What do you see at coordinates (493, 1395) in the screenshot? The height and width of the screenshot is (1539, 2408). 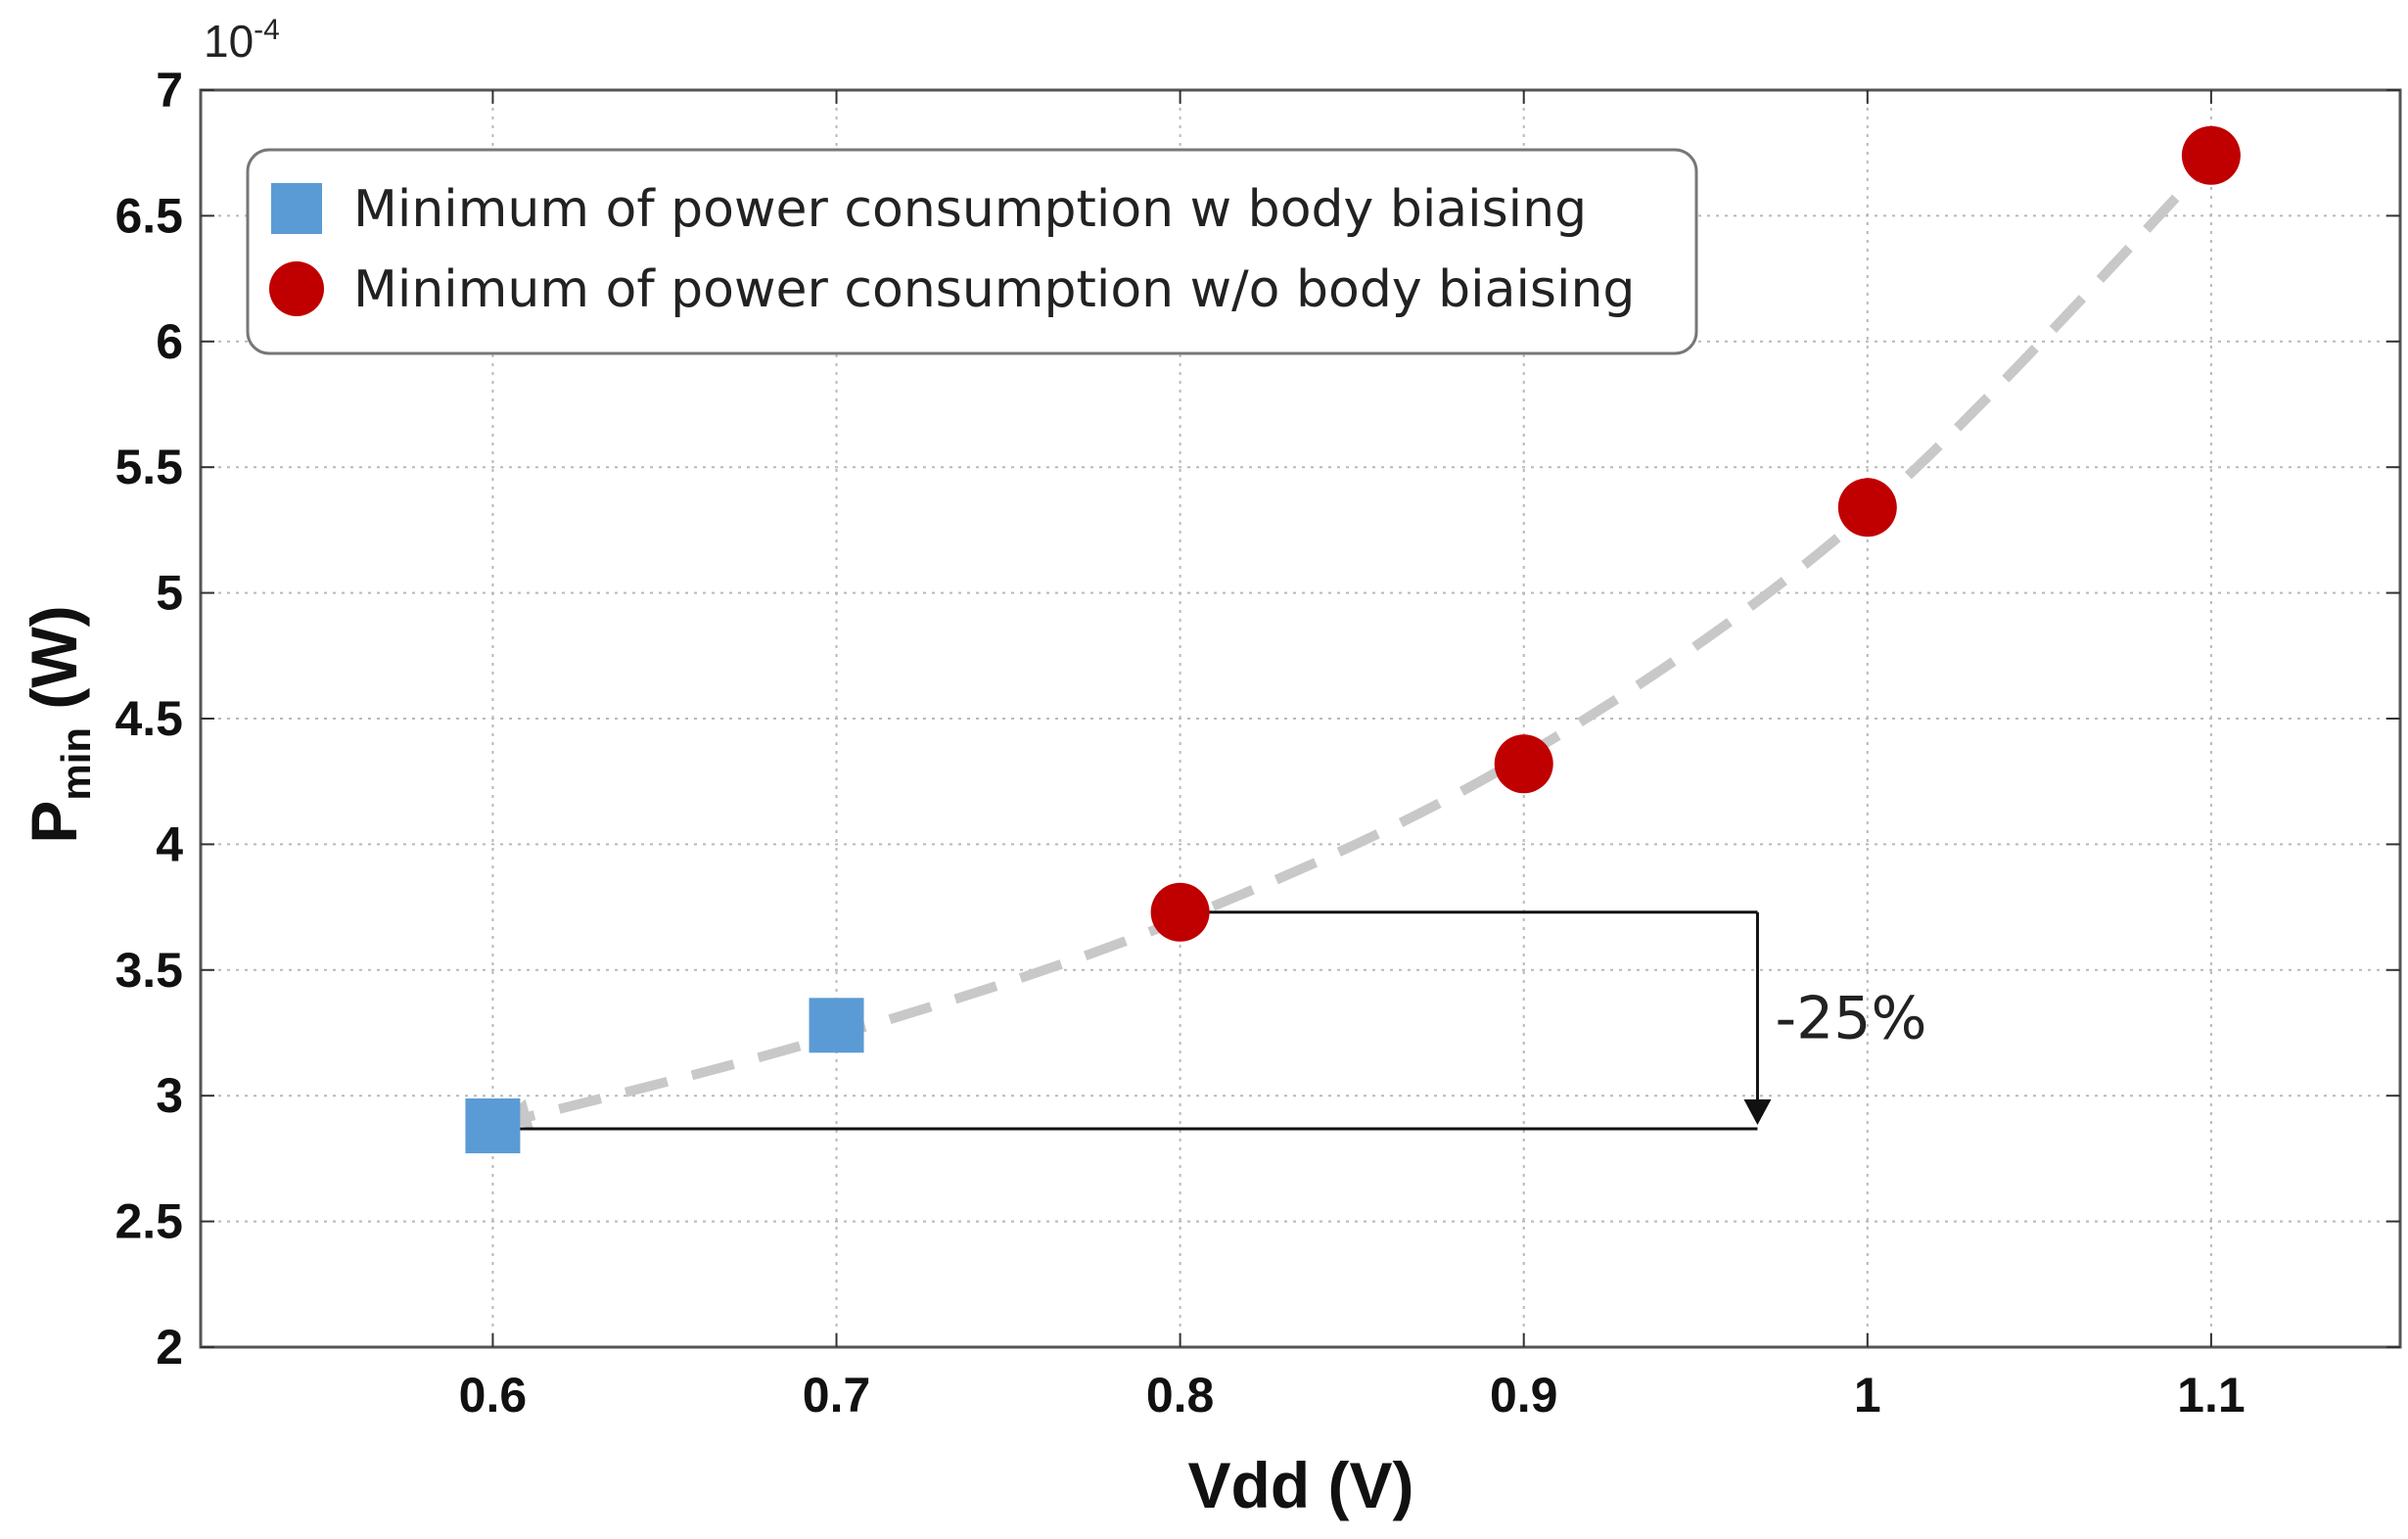 I see `x-tick-label: 0.6` at bounding box center [493, 1395].